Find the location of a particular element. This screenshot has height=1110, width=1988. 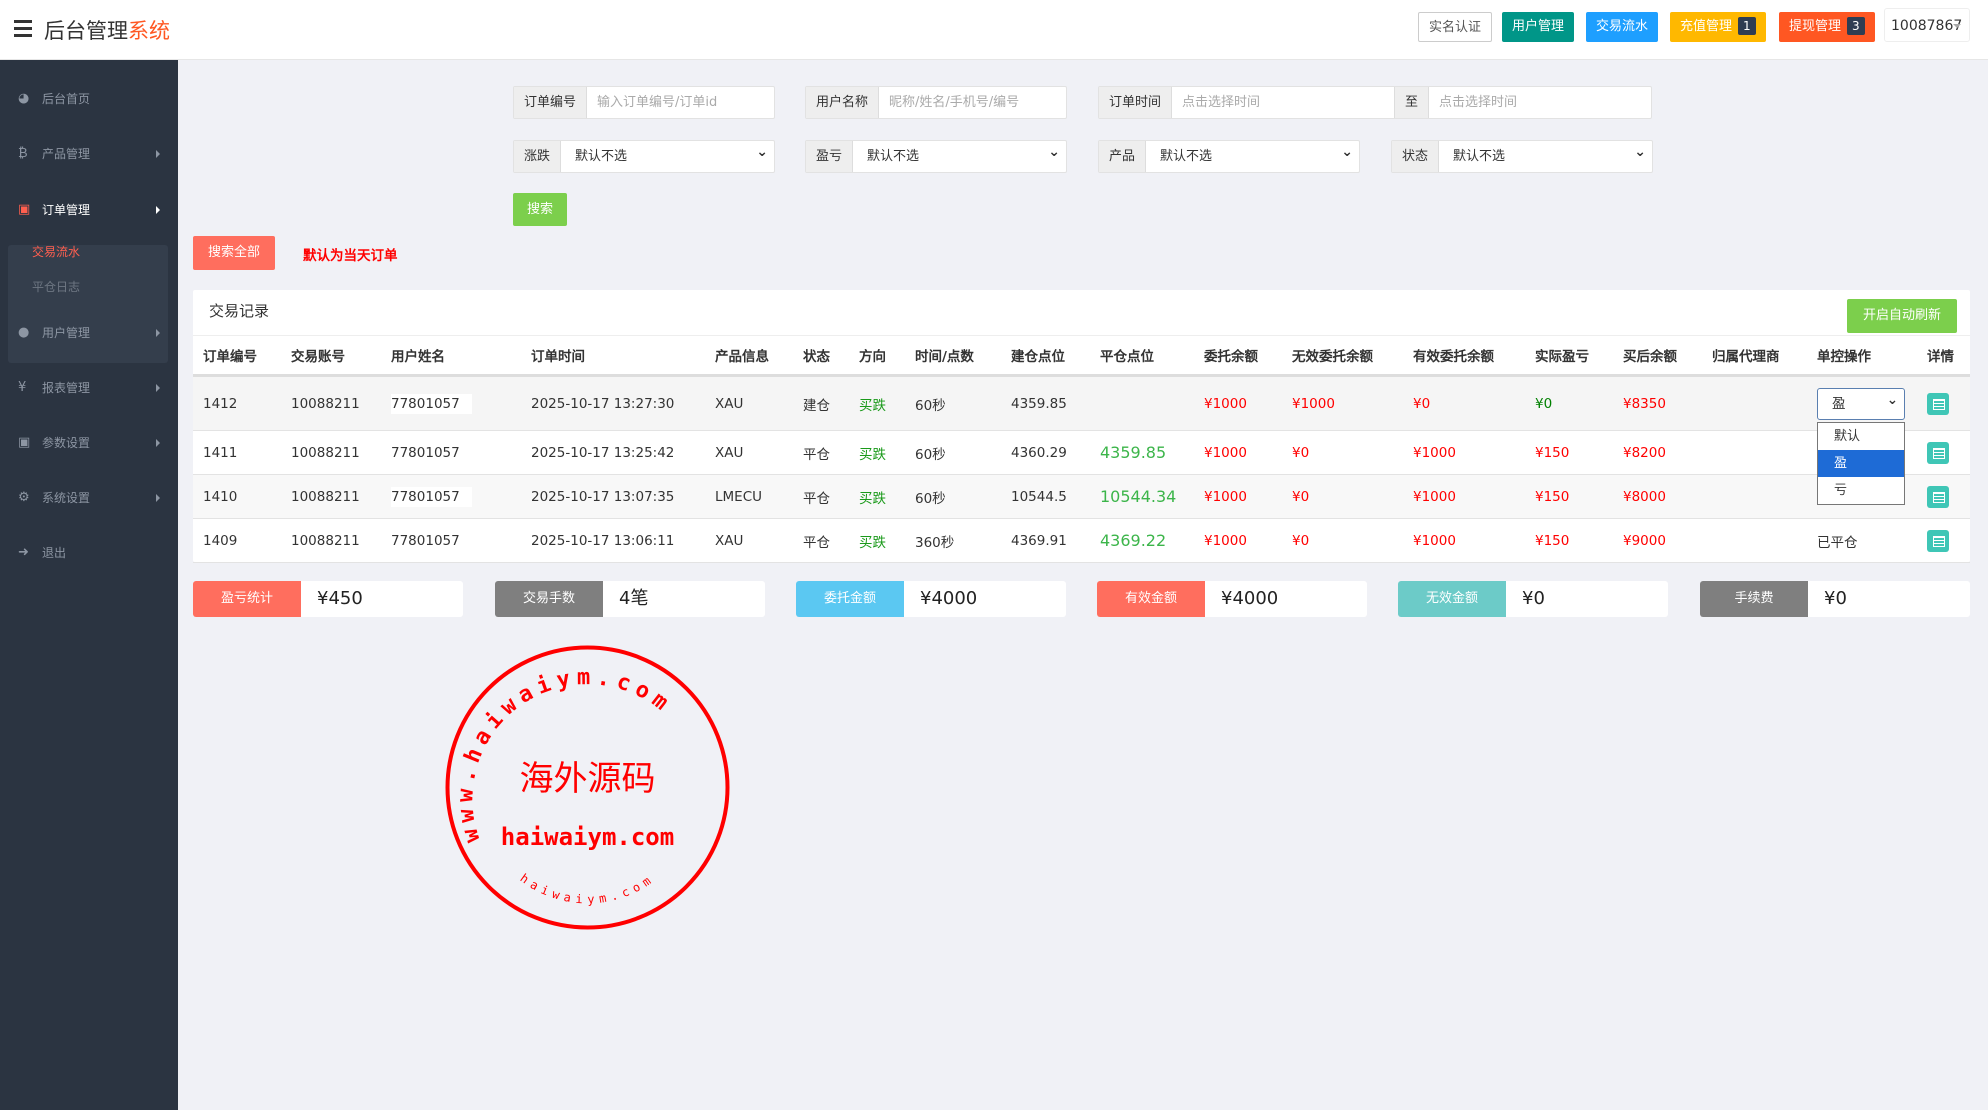

stat-value: ¥0 is located at coordinates (1533, 598).